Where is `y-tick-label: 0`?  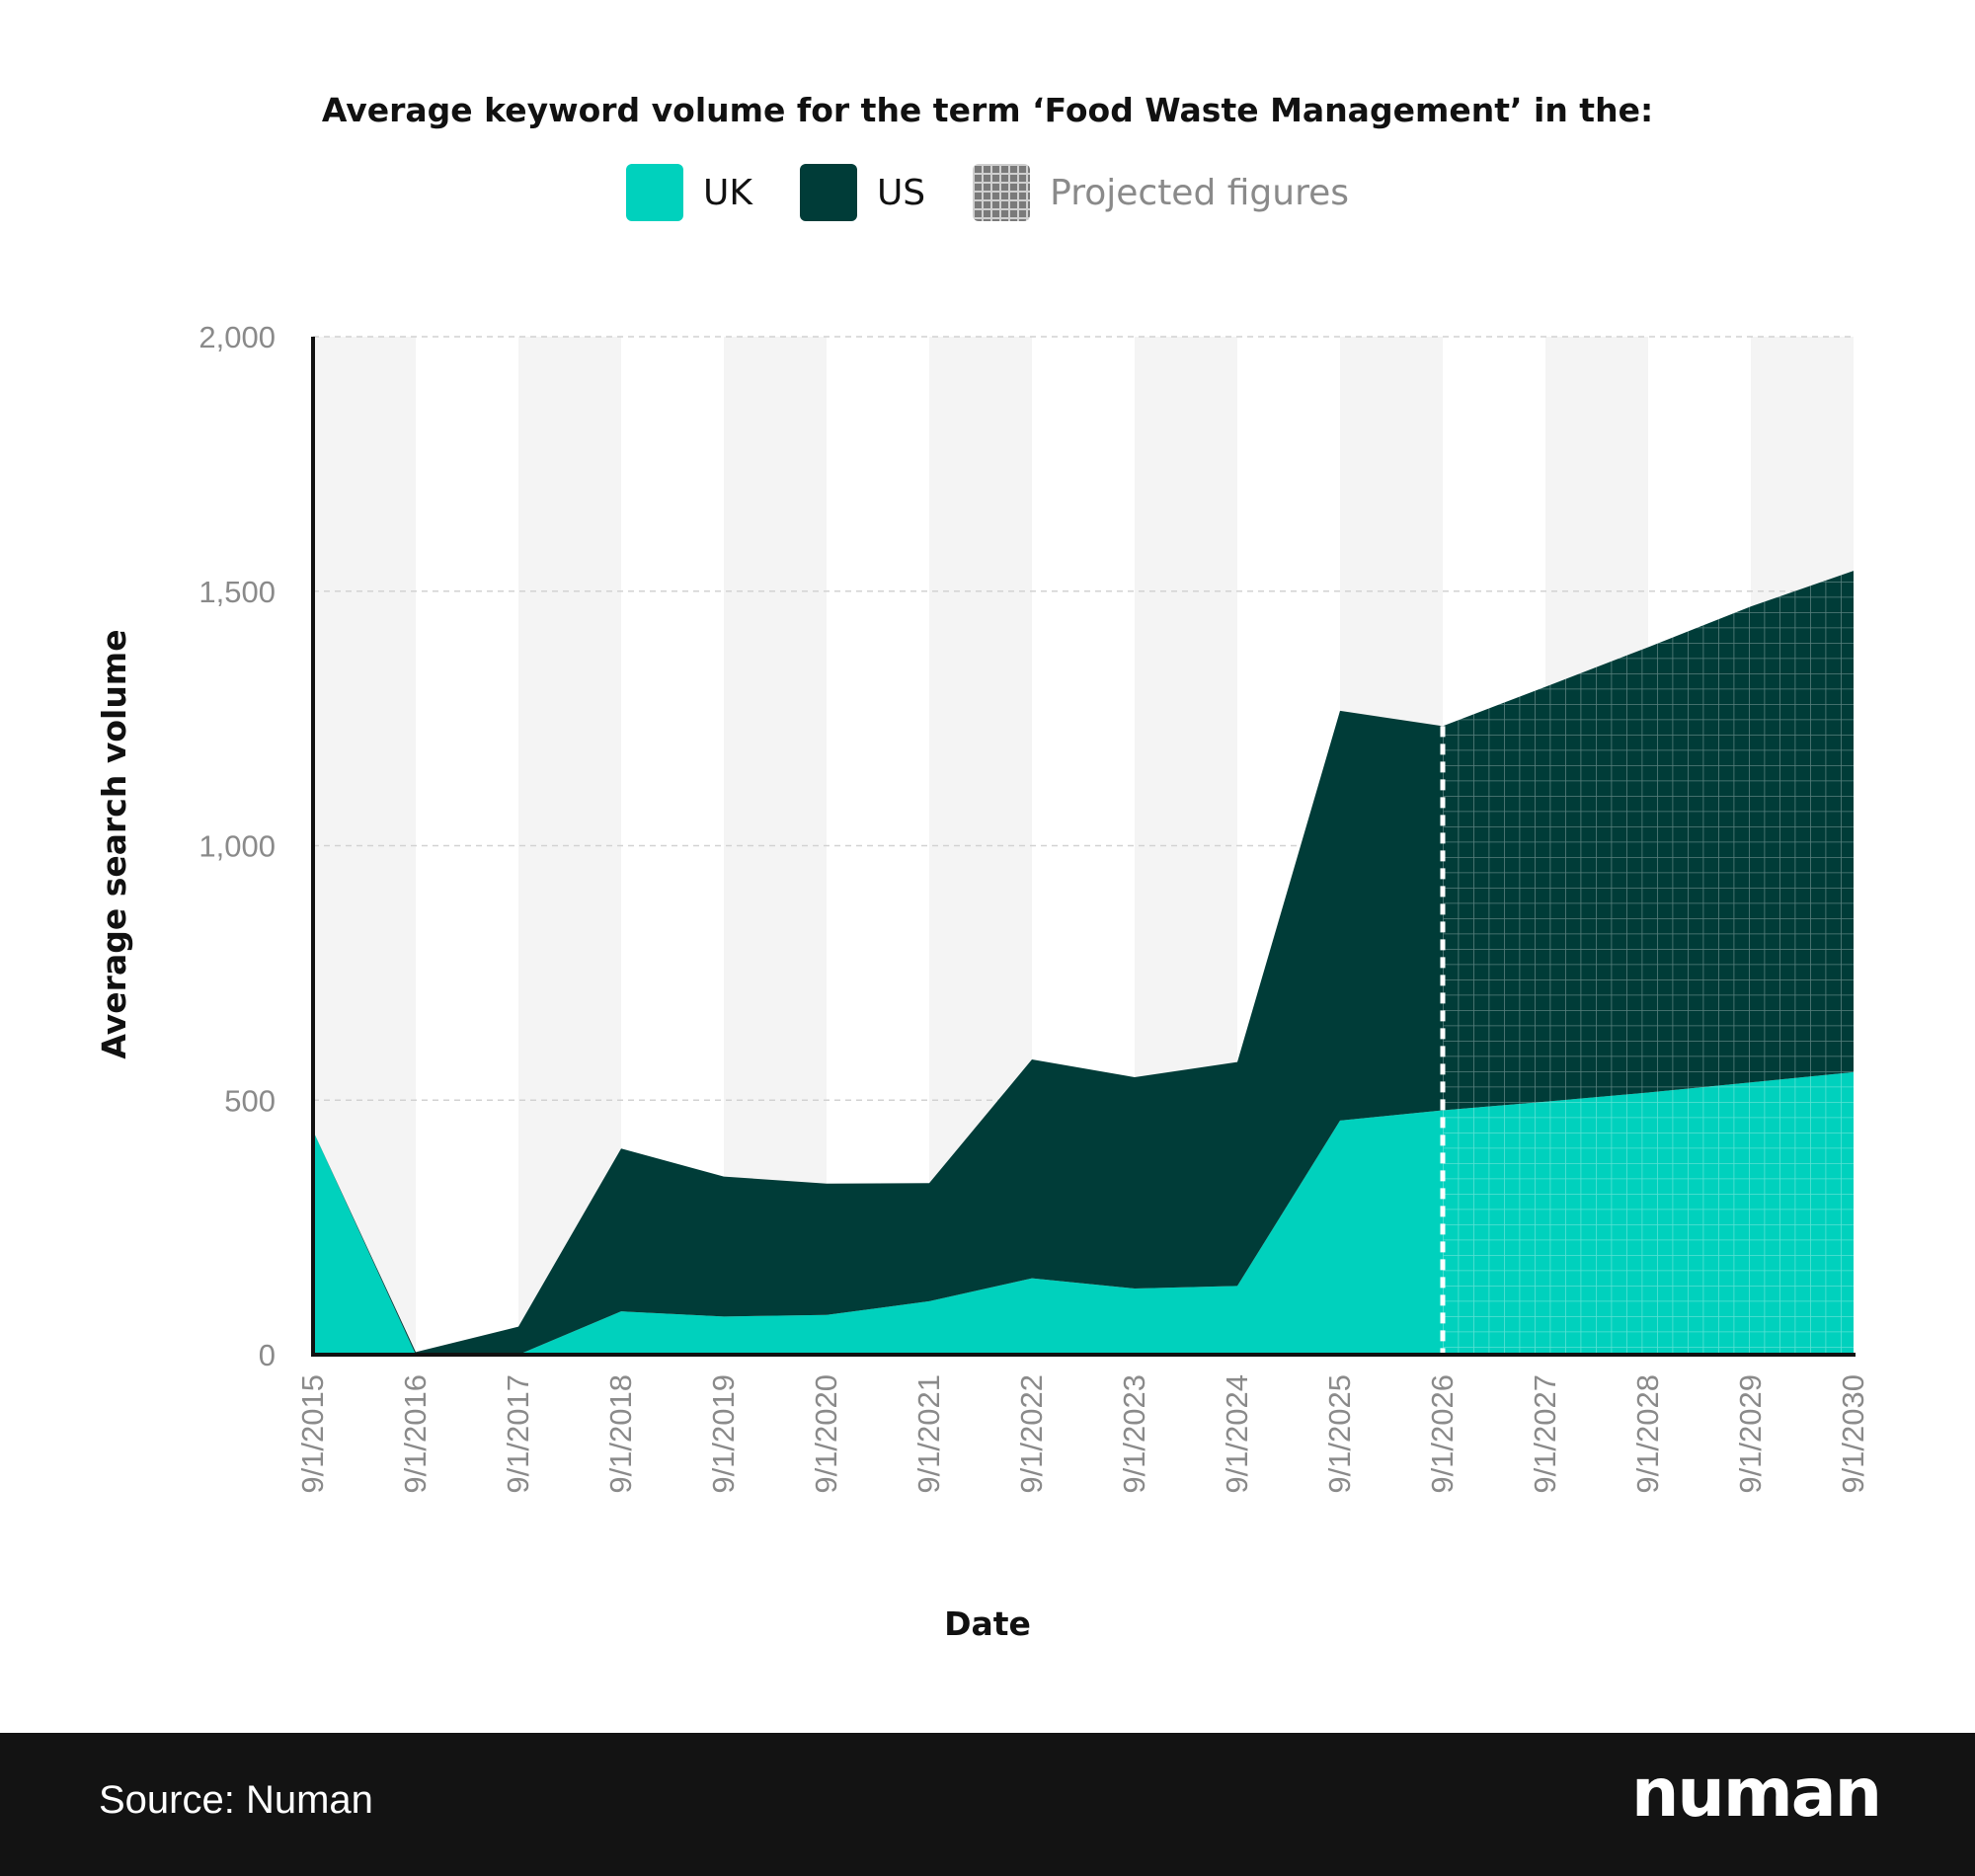 y-tick-label: 0 is located at coordinates (268, 1355).